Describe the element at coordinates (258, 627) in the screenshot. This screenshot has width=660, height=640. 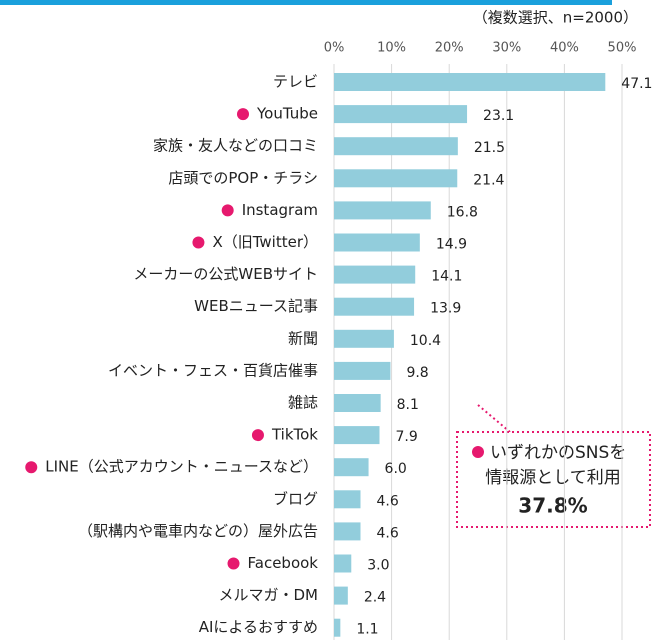
I see `category-label: AIによるおすすめ` at that location.